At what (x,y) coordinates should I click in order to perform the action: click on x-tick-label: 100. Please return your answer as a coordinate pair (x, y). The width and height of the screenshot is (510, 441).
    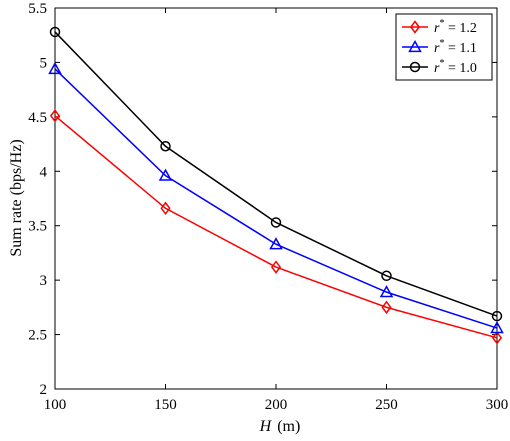
    Looking at the image, I should click on (55, 405).